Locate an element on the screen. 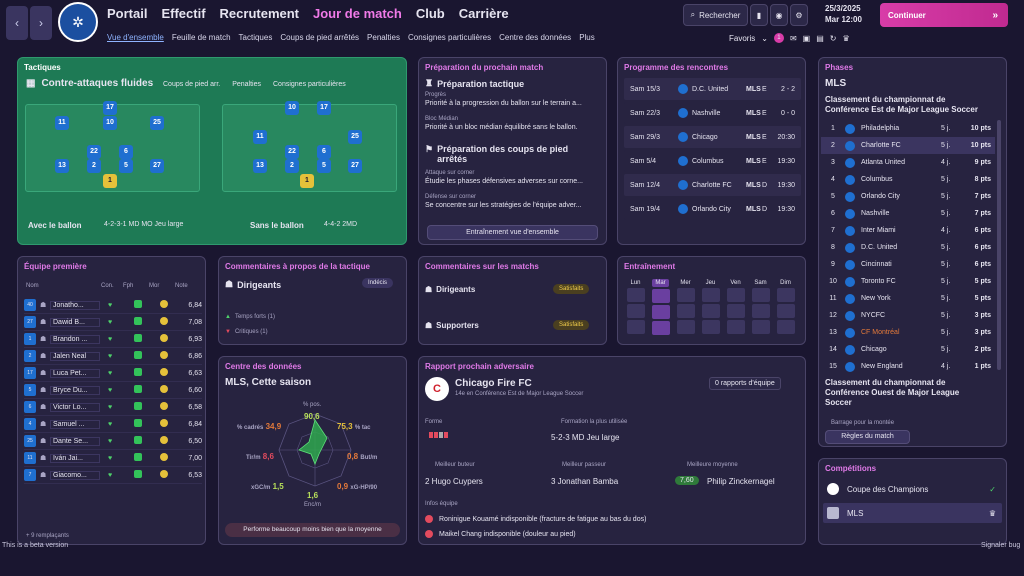  subnav-tactiques: Tactiques is located at coordinates (255, 37).